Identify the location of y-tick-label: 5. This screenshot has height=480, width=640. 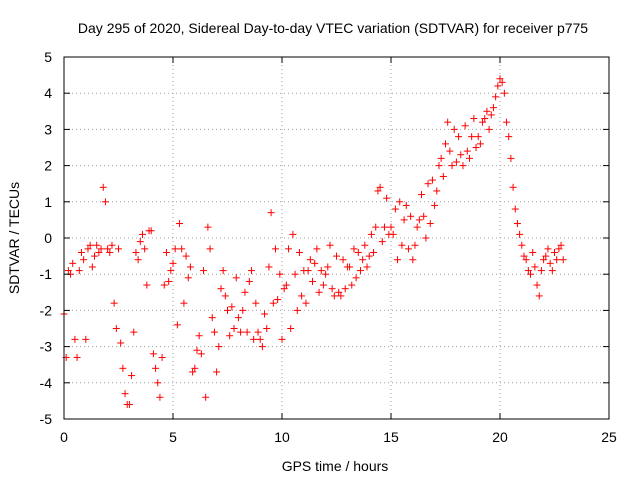
(48, 57).